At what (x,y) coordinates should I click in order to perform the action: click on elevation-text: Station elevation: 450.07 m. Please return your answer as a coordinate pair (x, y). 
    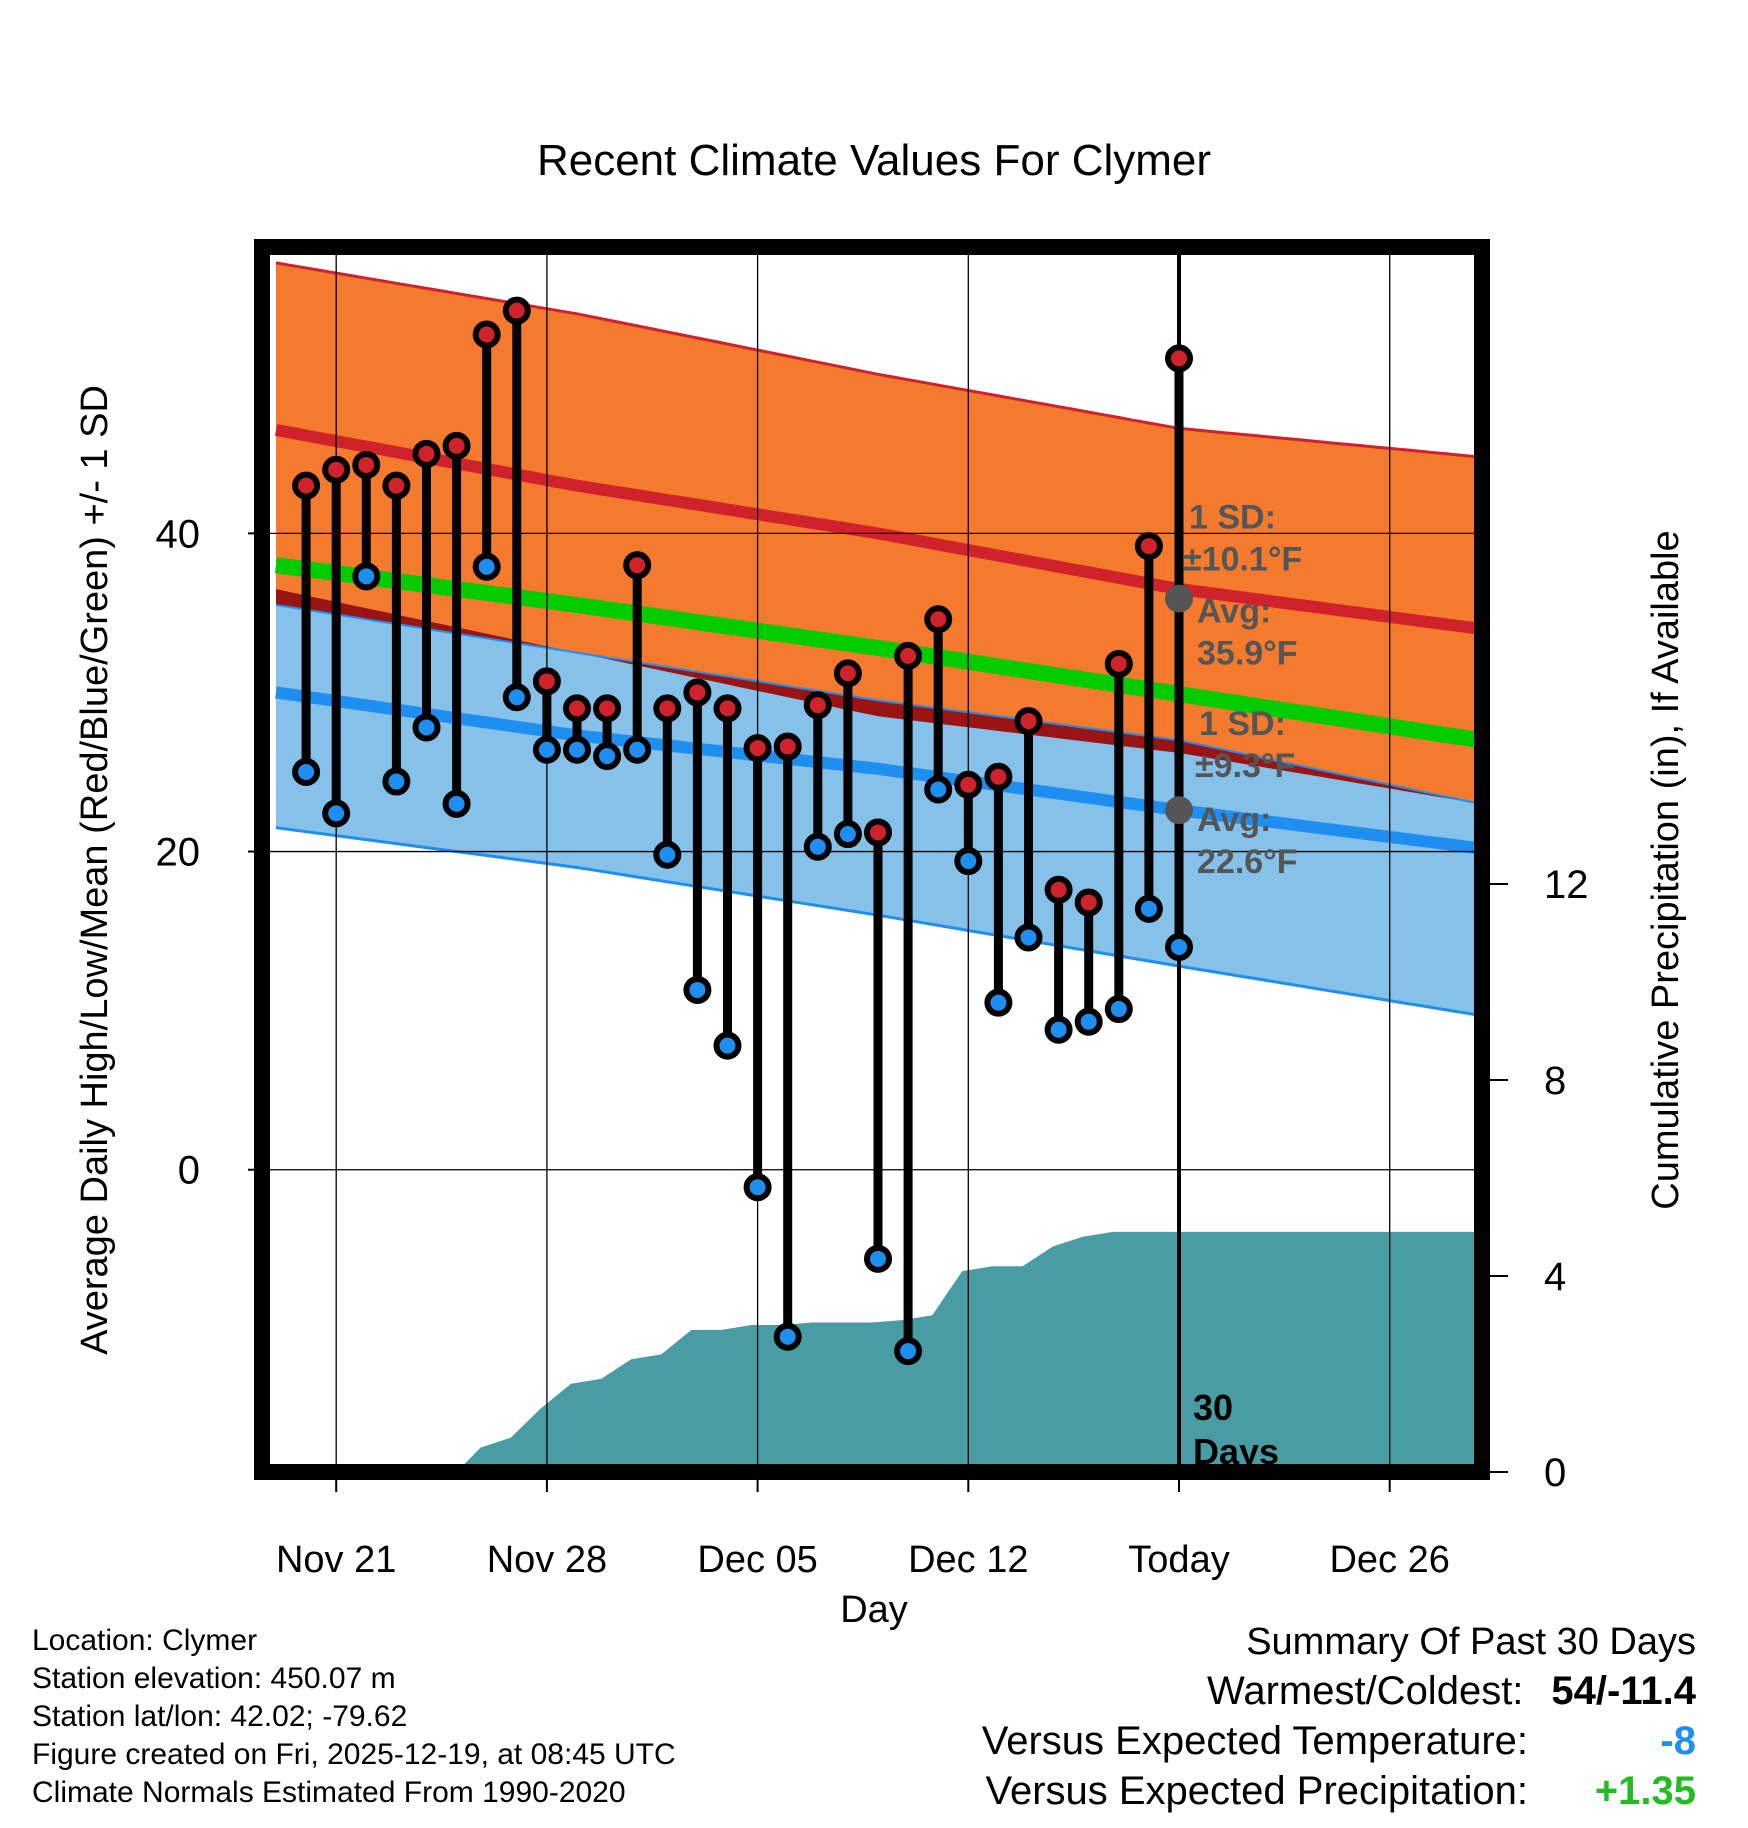
    Looking at the image, I should click on (214, 1678).